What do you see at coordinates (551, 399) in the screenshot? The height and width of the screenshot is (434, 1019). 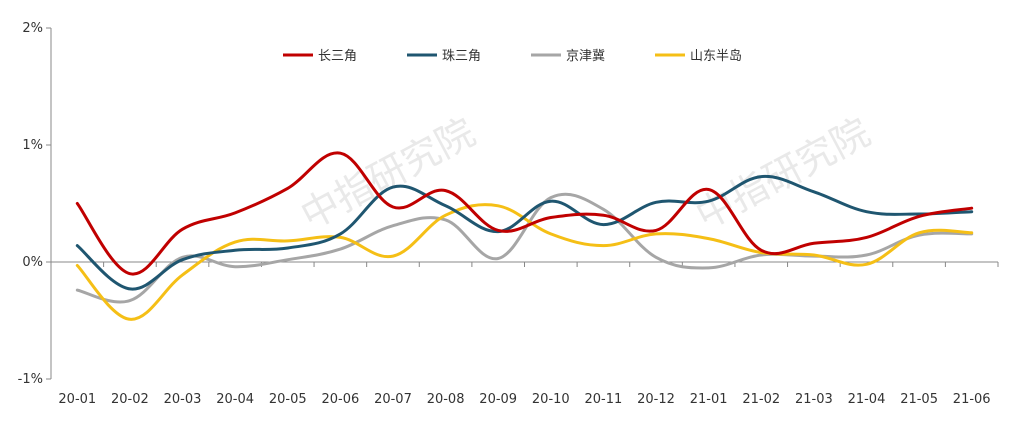 I see `x-tick-label: 20-10` at bounding box center [551, 399].